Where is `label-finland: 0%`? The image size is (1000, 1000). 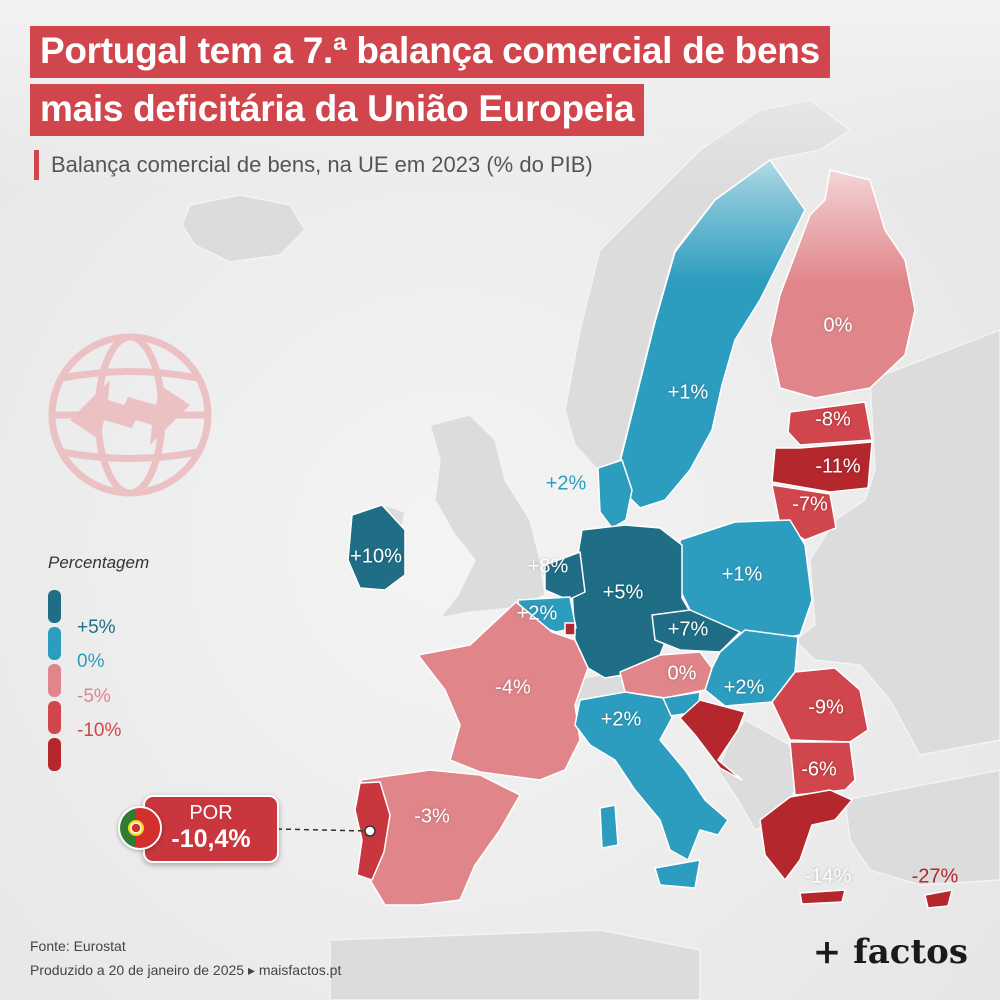
label-finland: 0% is located at coordinates (838, 325).